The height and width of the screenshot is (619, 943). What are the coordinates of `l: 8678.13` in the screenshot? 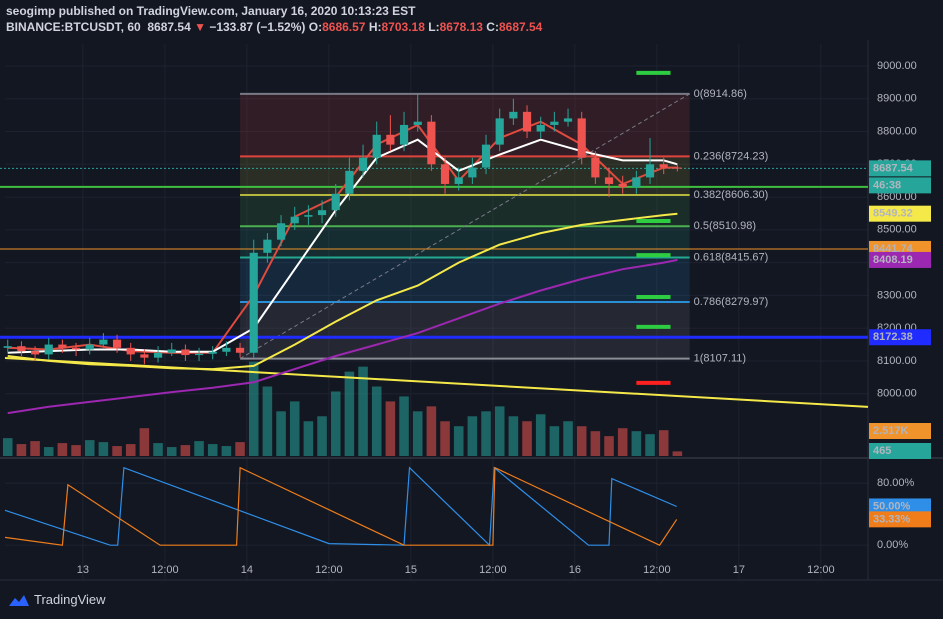 It's located at (461, 27).